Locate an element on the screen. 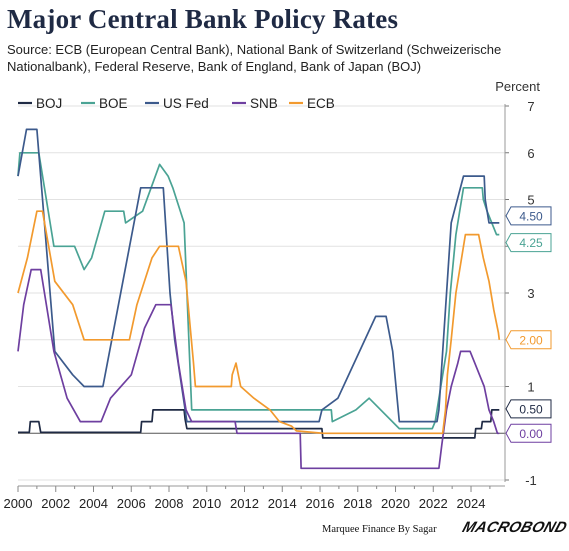  legend-item-us-fed: US Fed is located at coordinates (177, 103).